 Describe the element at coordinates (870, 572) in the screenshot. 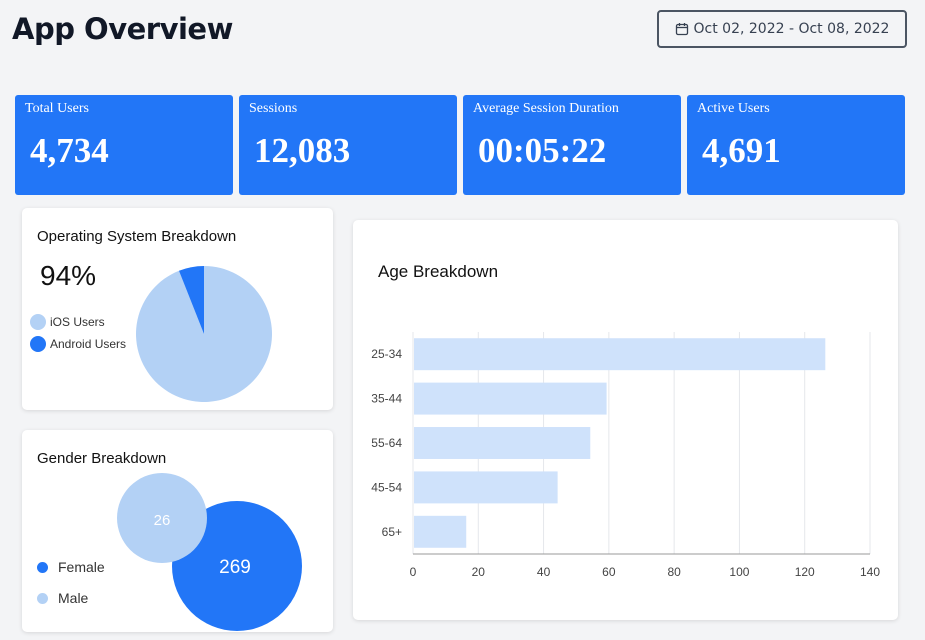

I see `x-tick-label: 140` at that location.